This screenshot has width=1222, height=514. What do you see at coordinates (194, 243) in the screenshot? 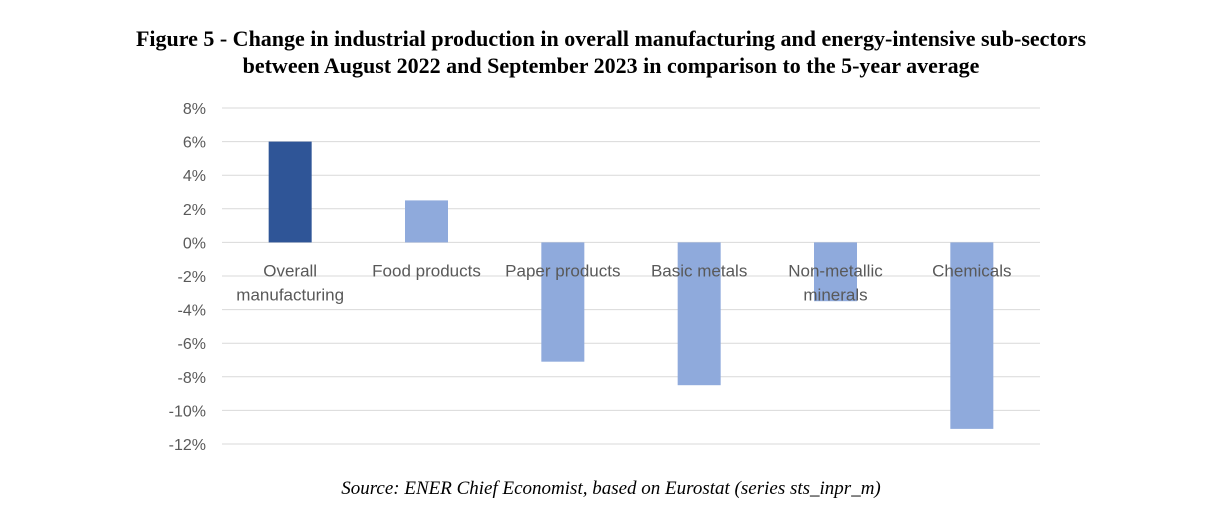
I see `y-tick-label: 0%` at bounding box center [194, 243].